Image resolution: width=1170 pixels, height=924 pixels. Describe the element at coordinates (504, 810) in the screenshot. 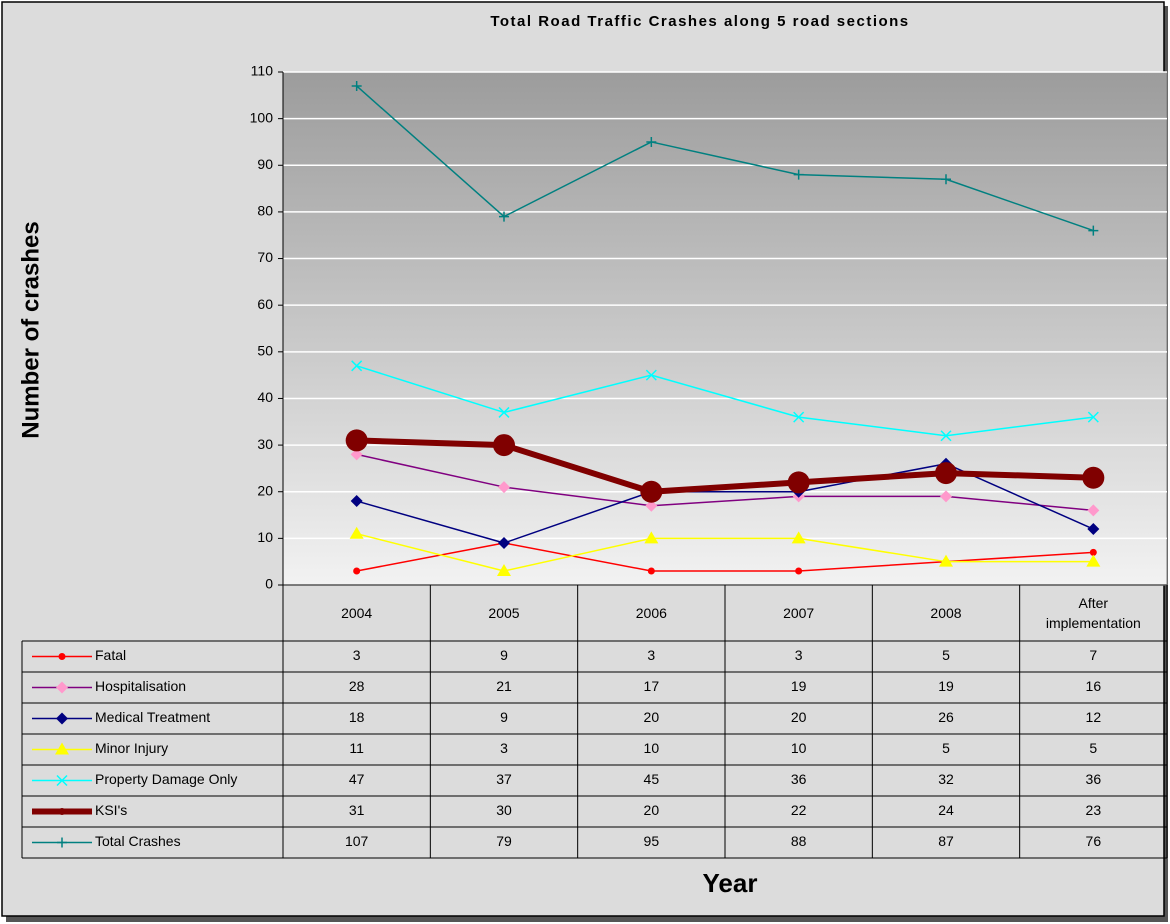

I see `table-value: 30` at that location.